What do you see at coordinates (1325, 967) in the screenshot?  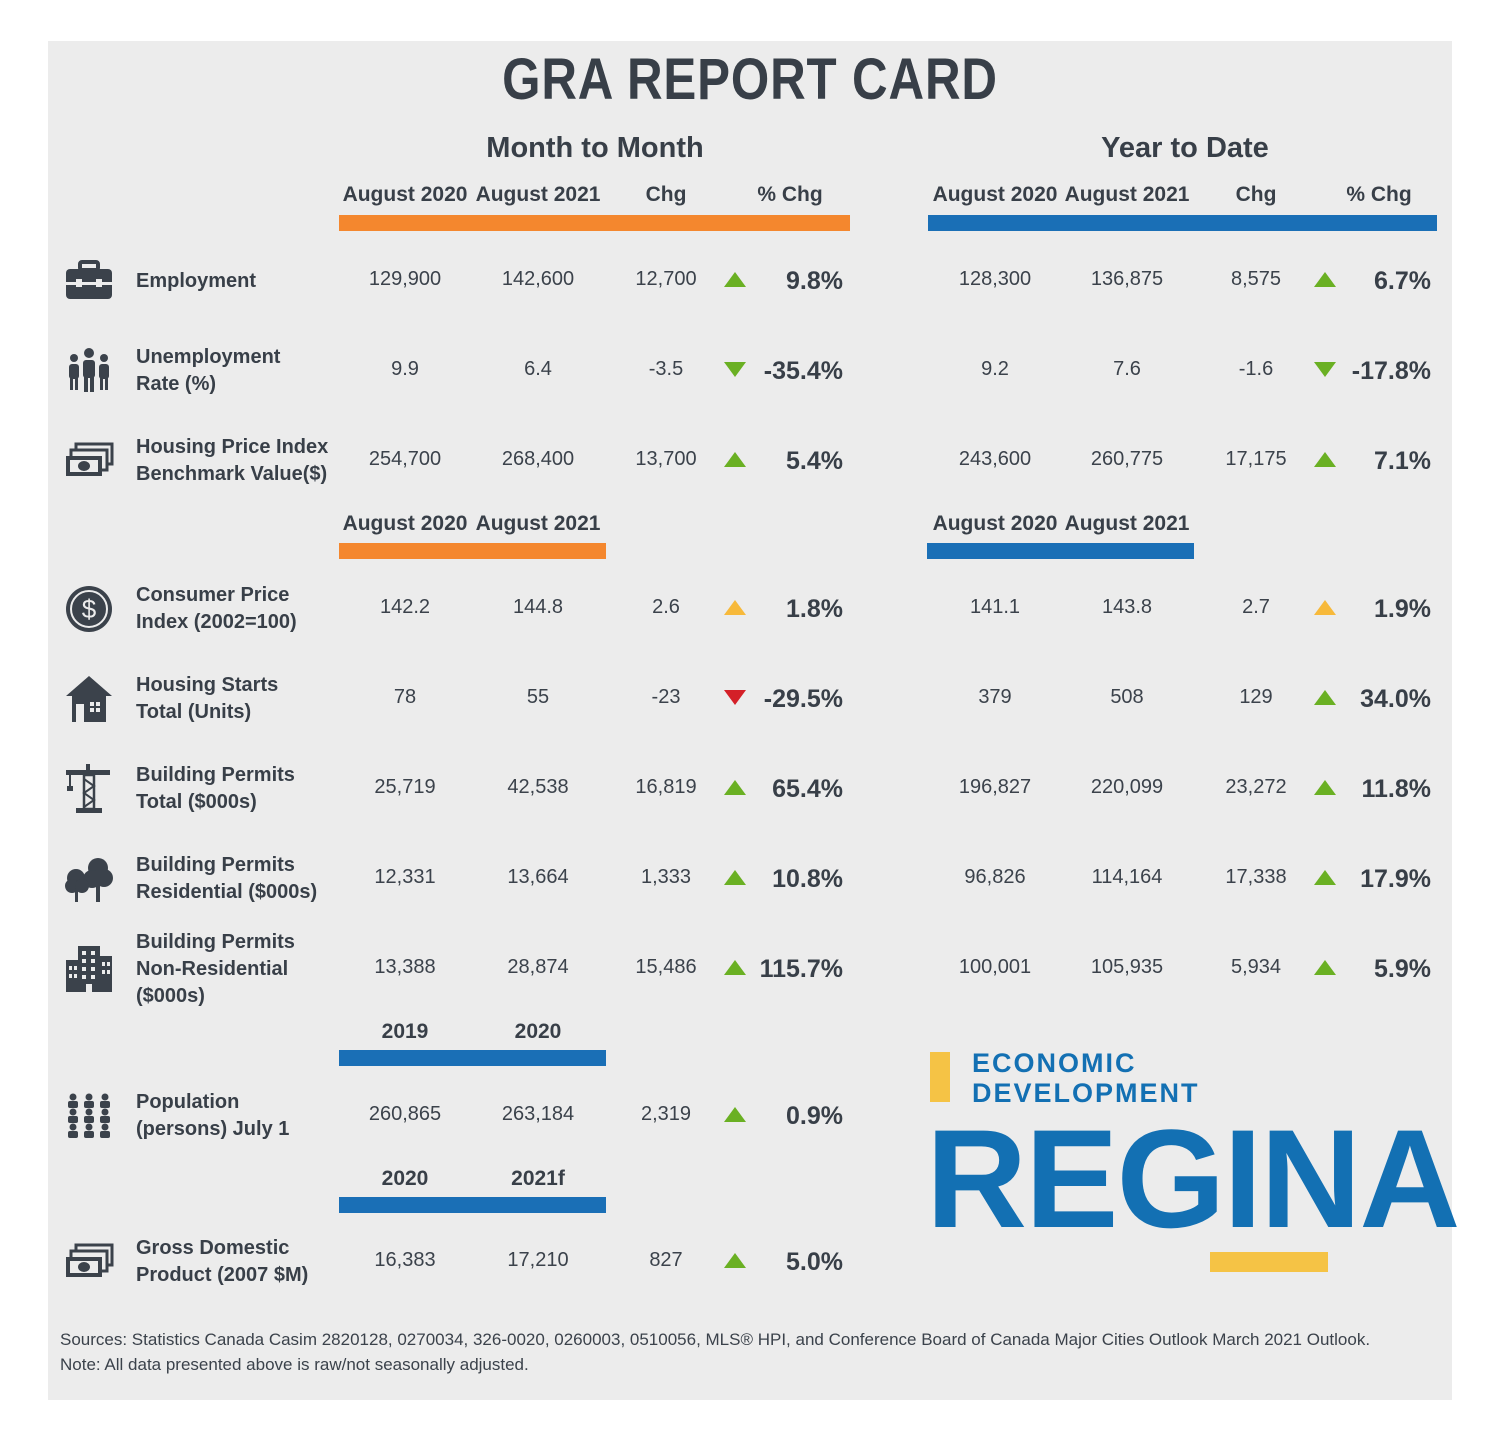 I see `row-8-ytd-up-arrow-icon` at bounding box center [1325, 967].